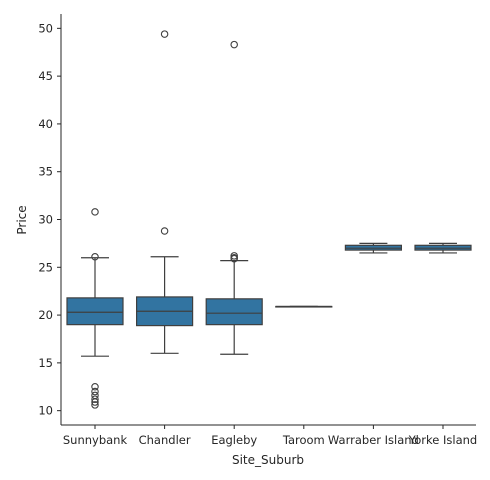  What do you see at coordinates (443, 248) in the screenshot?
I see `box-yorke-island` at bounding box center [443, 248].